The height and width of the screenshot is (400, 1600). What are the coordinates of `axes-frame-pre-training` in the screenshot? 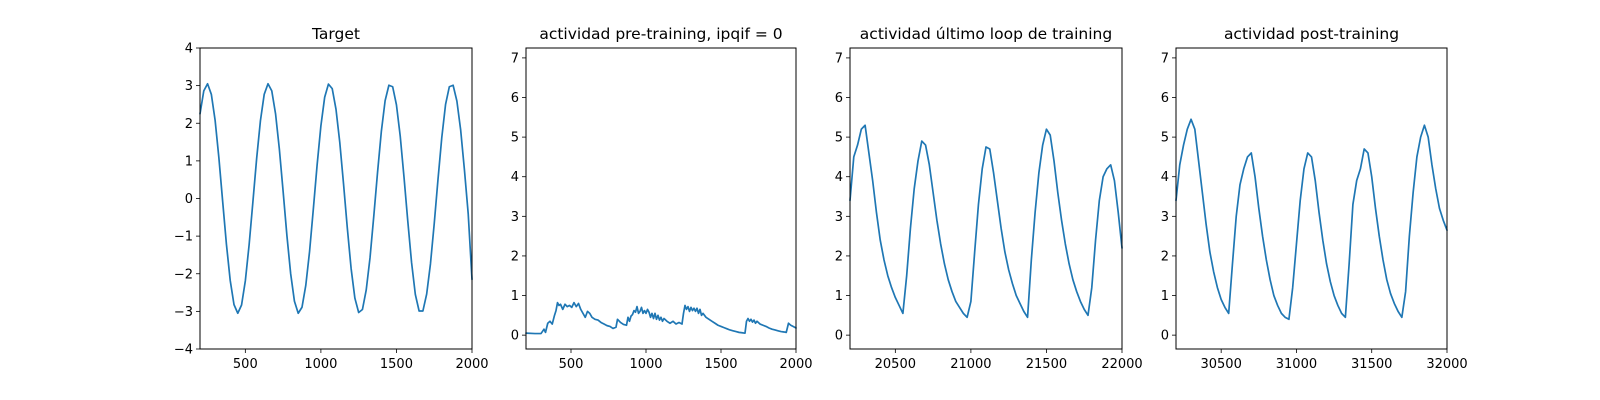 It's located at (661, 198).